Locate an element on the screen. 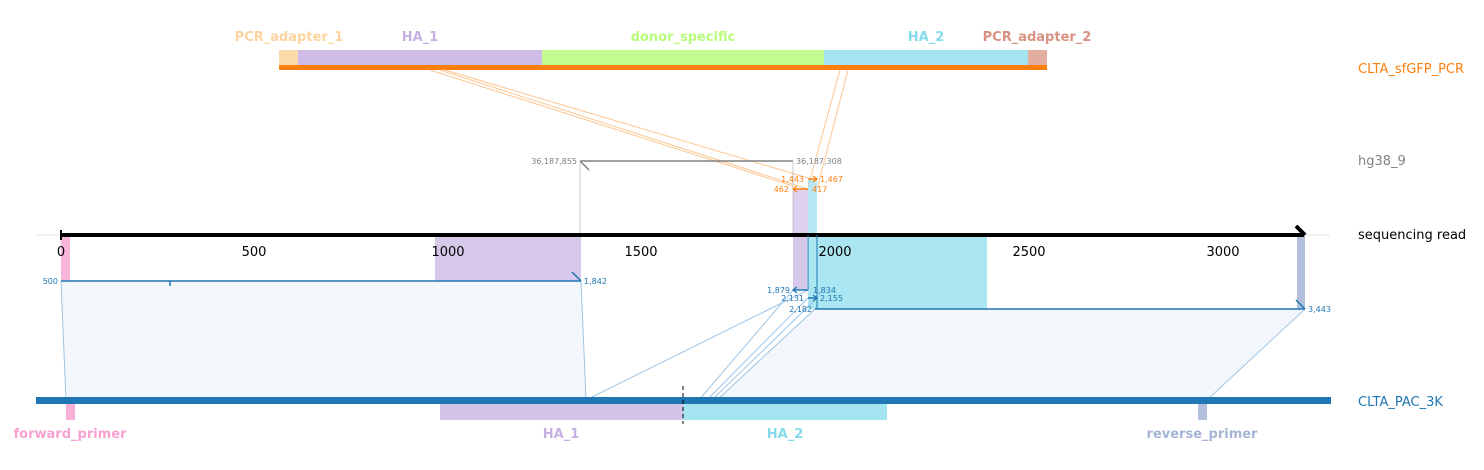 This screenshot has height=470, width=1484. reference-alignment-left: 2,131 is located at coordinates (792, 298).